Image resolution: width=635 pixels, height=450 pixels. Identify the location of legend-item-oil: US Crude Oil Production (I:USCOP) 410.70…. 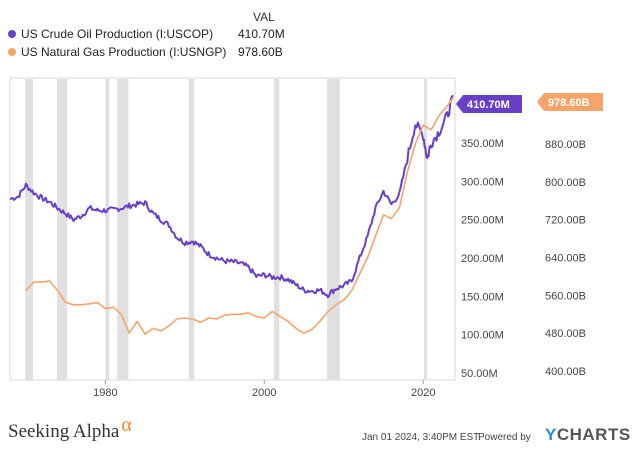
(146, 34).